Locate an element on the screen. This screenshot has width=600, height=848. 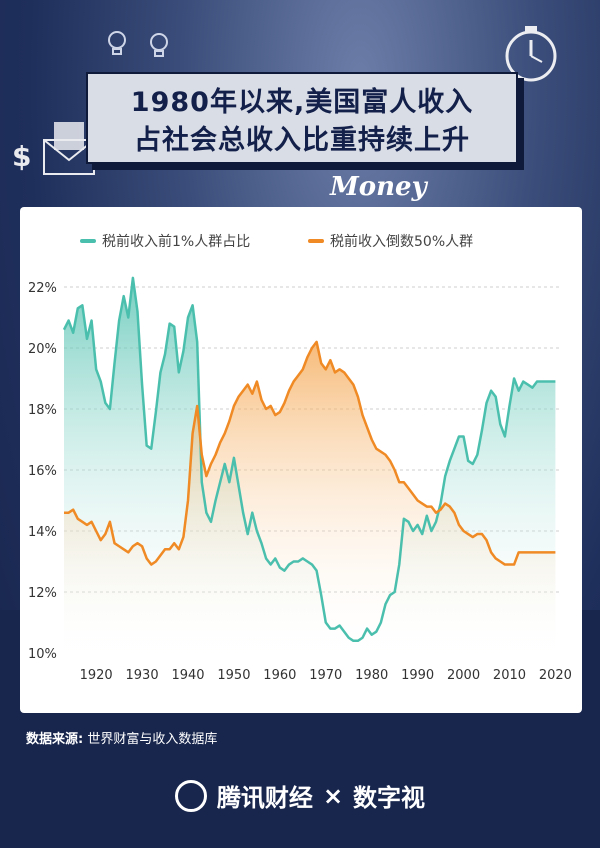
source-line: 数据来源: 世界财富与收入数据库 is located at coordinates (121, 737).